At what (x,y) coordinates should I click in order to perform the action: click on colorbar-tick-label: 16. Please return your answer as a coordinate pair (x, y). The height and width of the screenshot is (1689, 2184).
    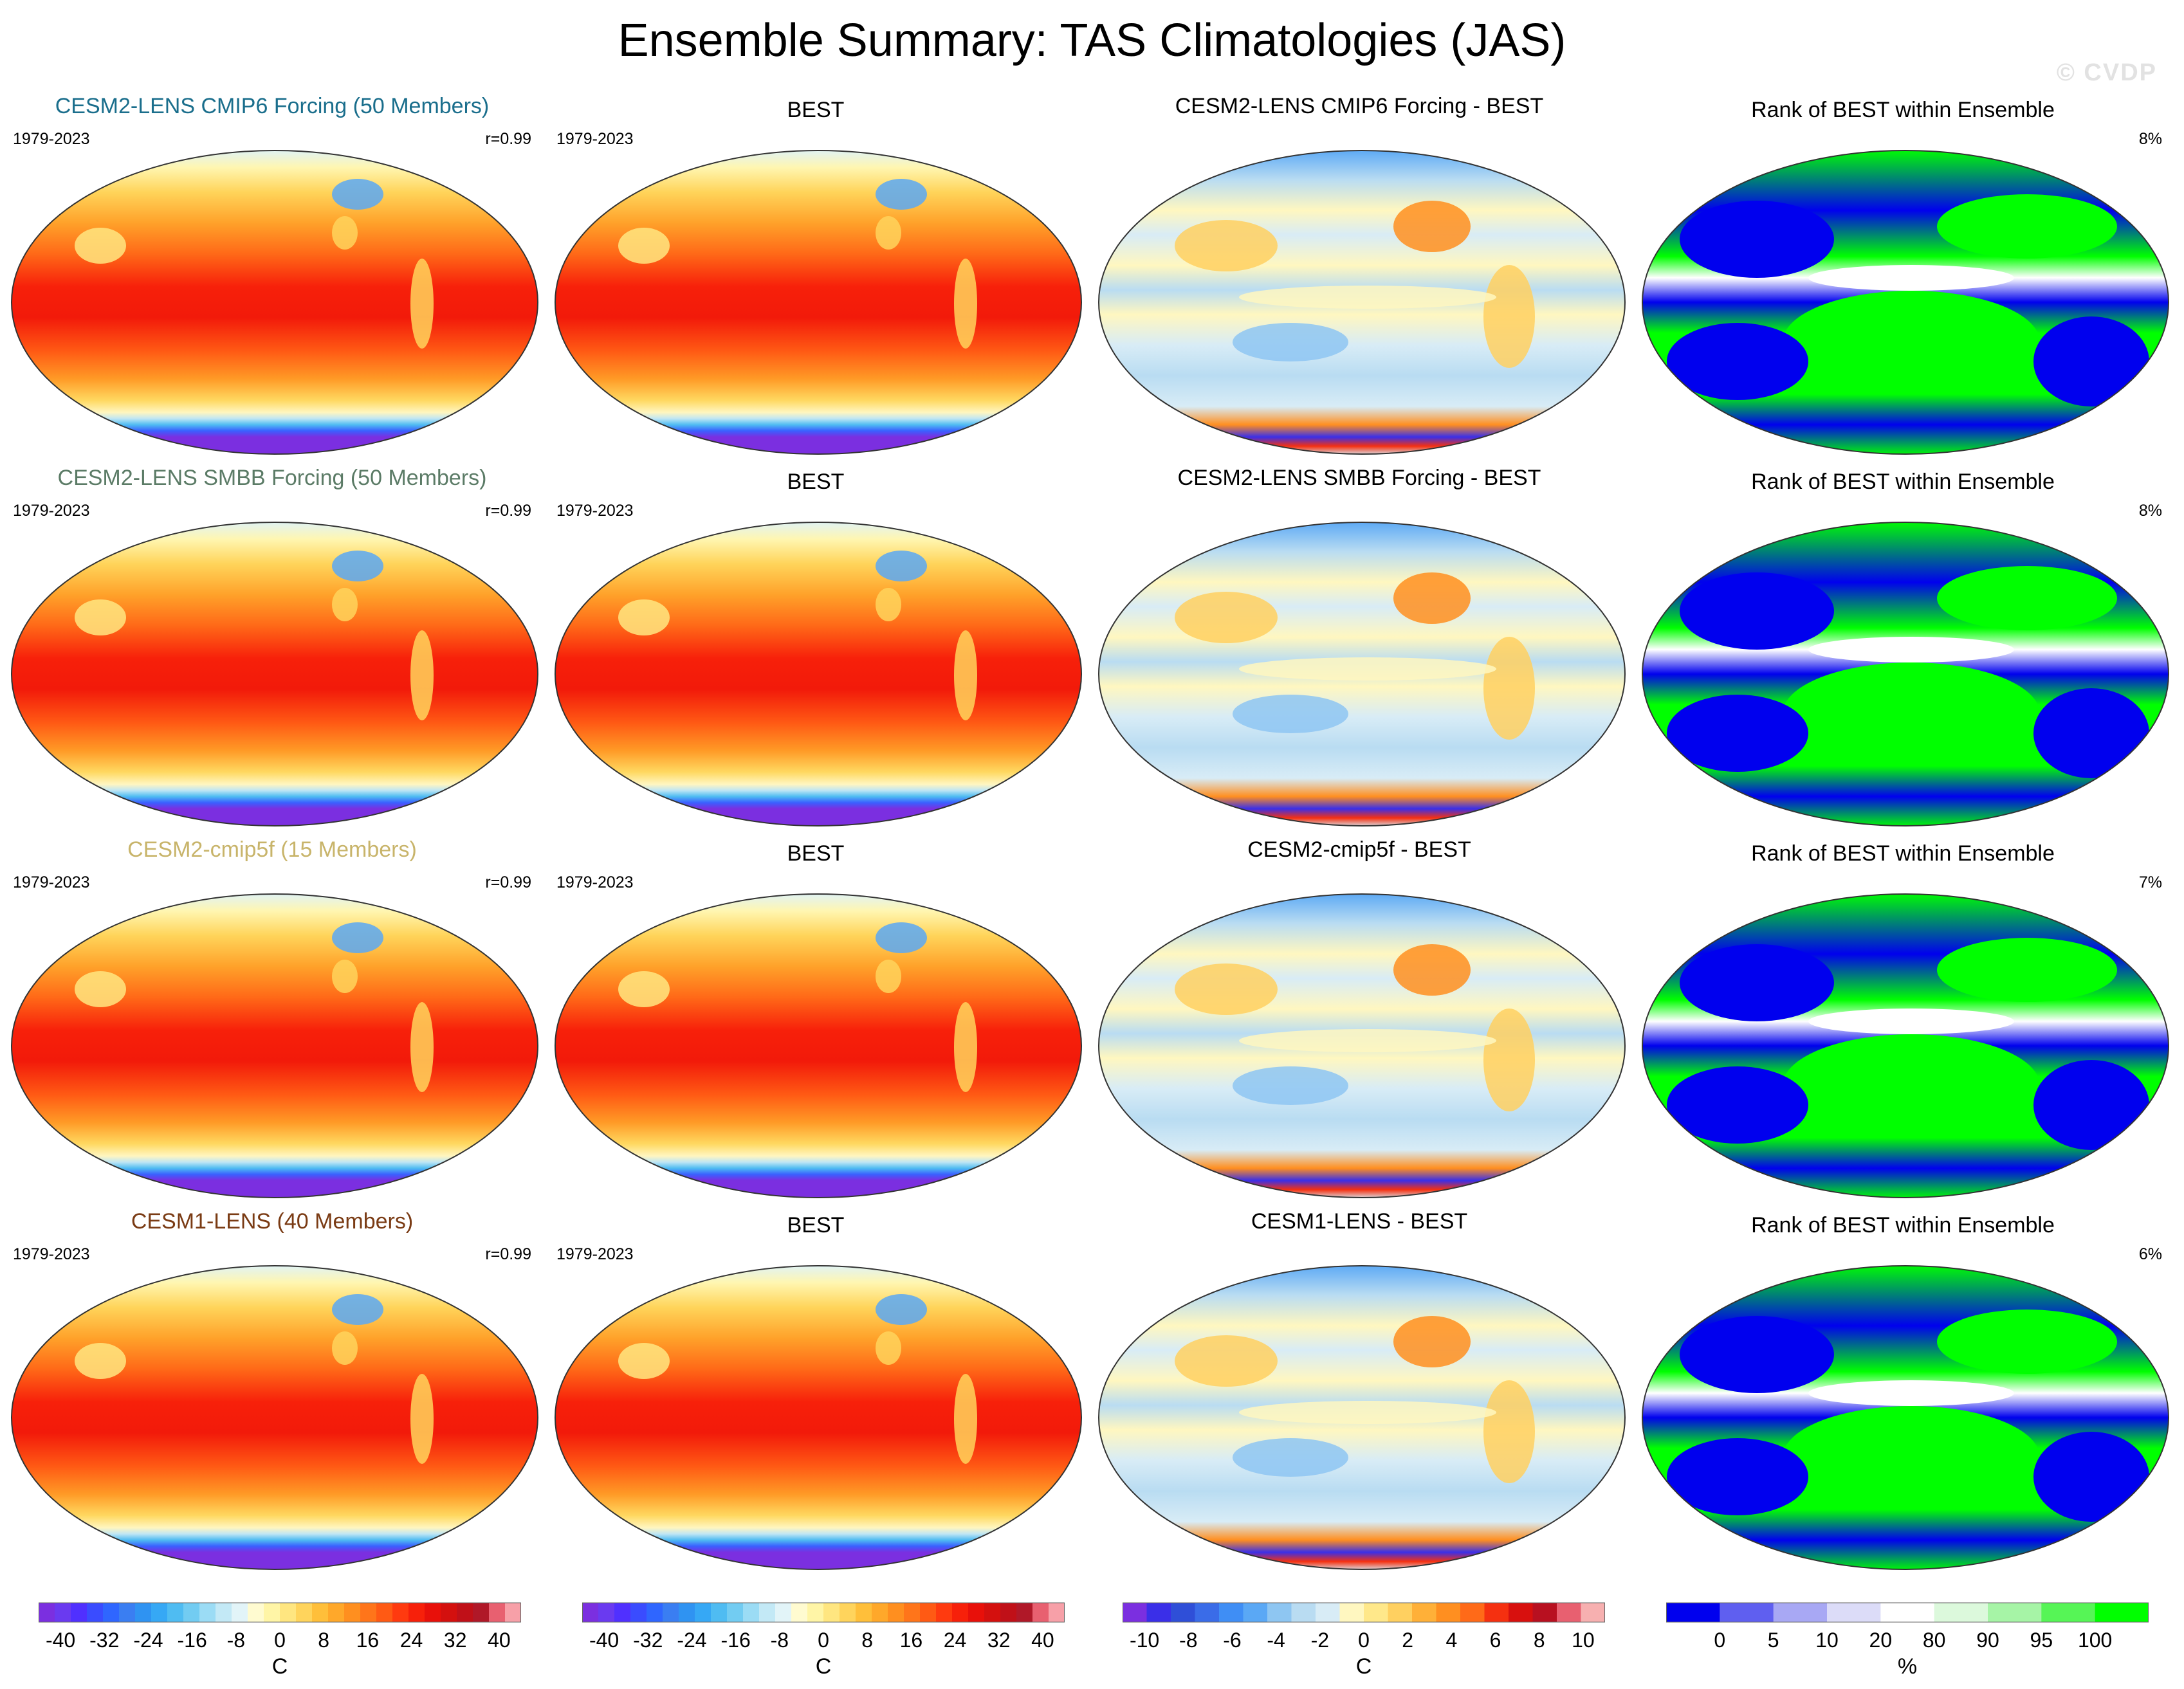
    Looking at the image, I should click on (911, 1641).